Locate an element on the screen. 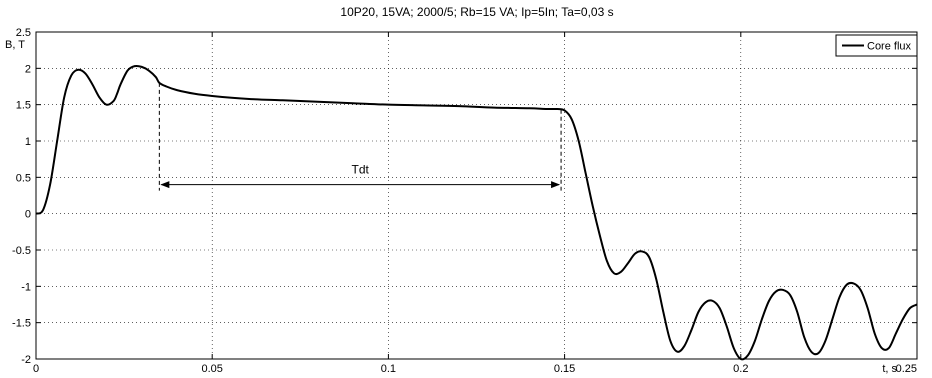  y-tick-label: 0.5 is located at coordinates (23, 178).